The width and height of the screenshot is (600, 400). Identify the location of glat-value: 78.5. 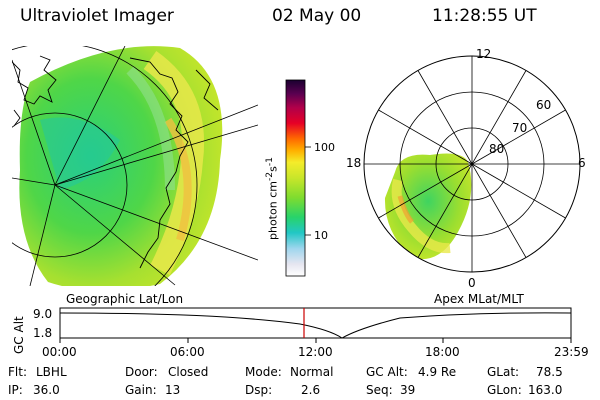
(549, 372).